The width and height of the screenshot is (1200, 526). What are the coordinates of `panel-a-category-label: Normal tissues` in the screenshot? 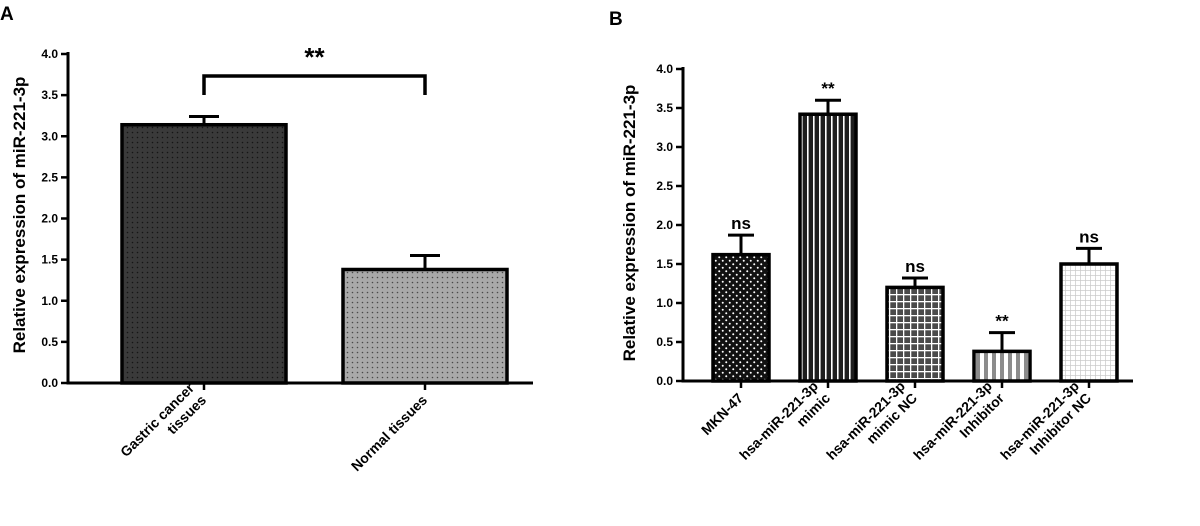 It's located at (389, 433).